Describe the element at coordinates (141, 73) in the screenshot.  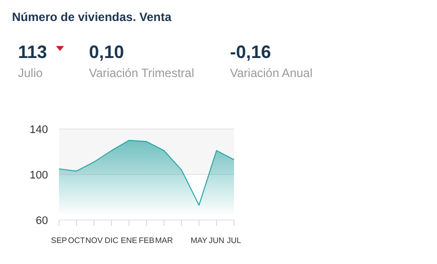
I see `text: Variación Trimestral` at that location.